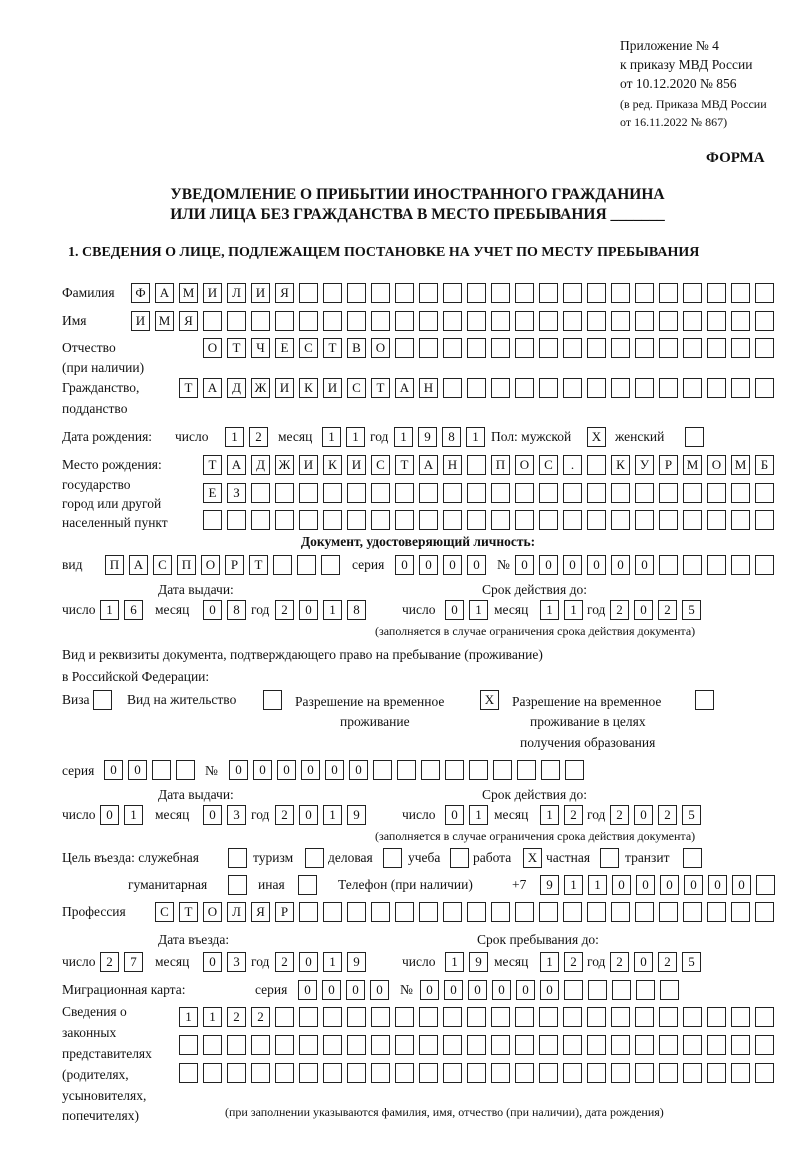  Describe the element at coordinates (356, 348) in the screenshot. I see `patronymic-cell: В` at that location.